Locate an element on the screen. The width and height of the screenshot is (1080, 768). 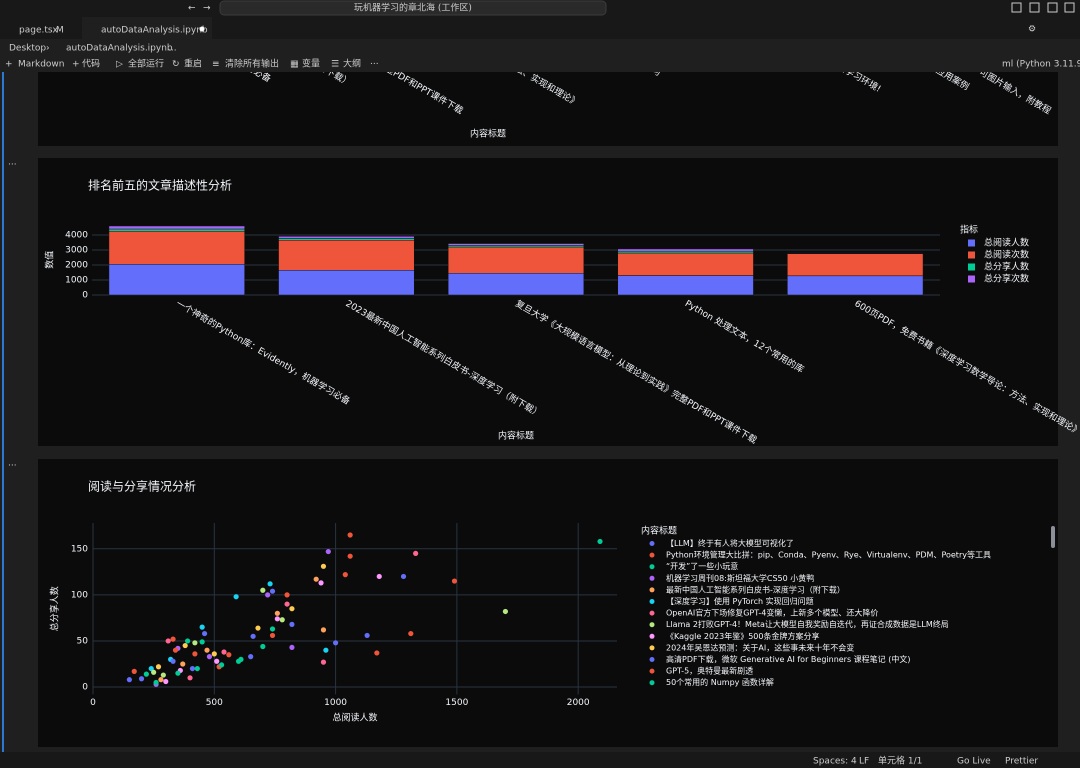
toolbar-icon: ↻ is located at coordinates (176, 65).